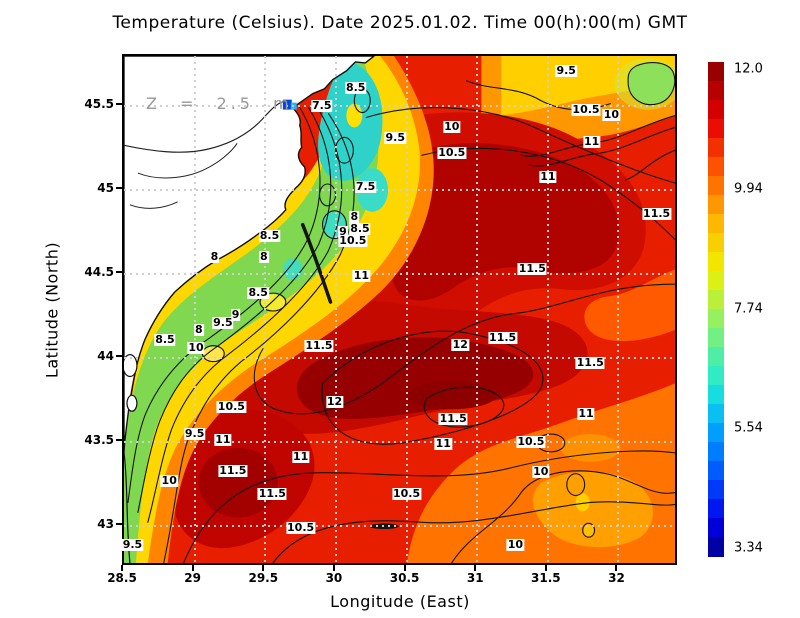 This screenshot has width=800, height=618. Describe the element at coordinates (334, 578) in the screenshot. I see `x-tick-label: 30` at that location.